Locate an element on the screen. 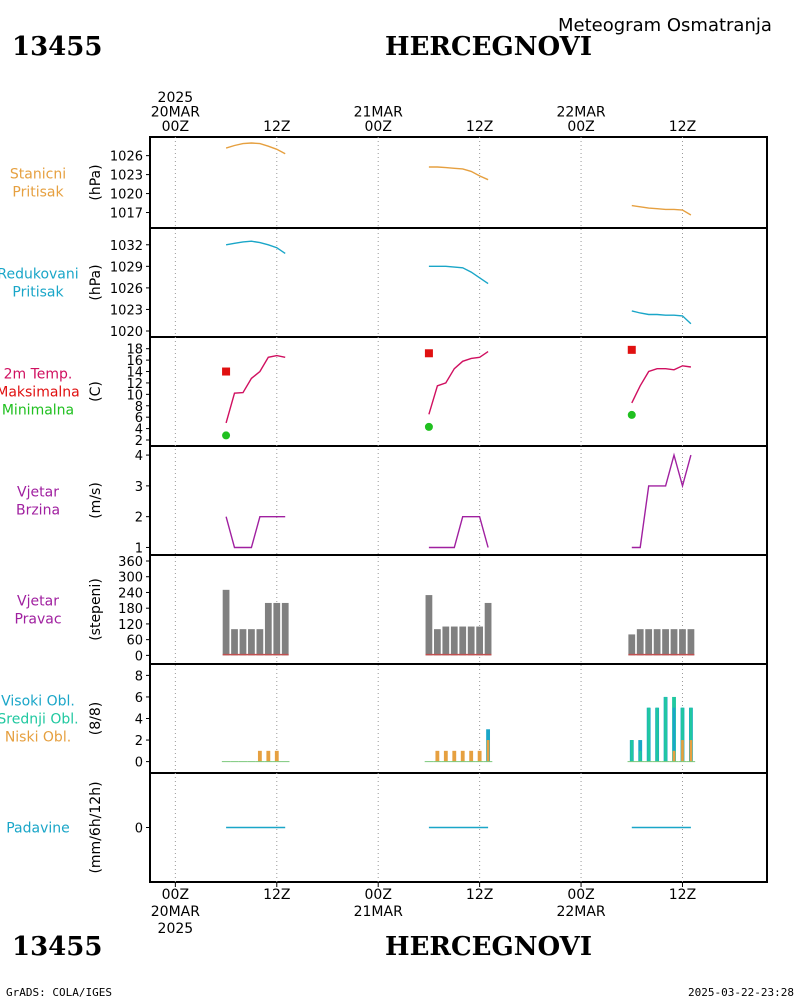 This screenshot has height=1000, width=800. unit-label-wind_speed: (m/s) is located at coordinates (96, 500).